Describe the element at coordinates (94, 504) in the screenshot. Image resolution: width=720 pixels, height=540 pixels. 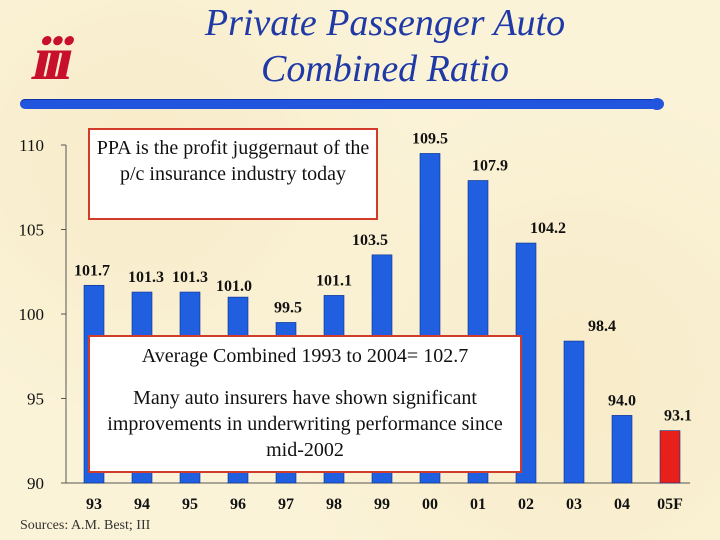
I see `x-tick-label-93: 93` at that location.